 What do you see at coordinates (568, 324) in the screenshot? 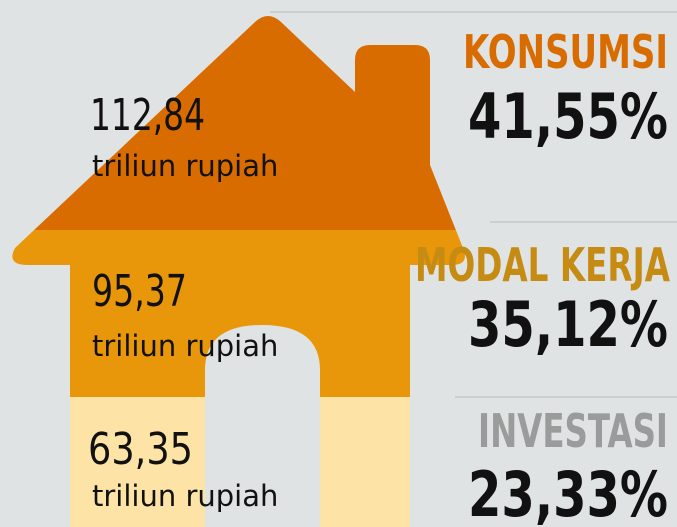
I see `percent: 35,12%` at bounding box center [568, 324].